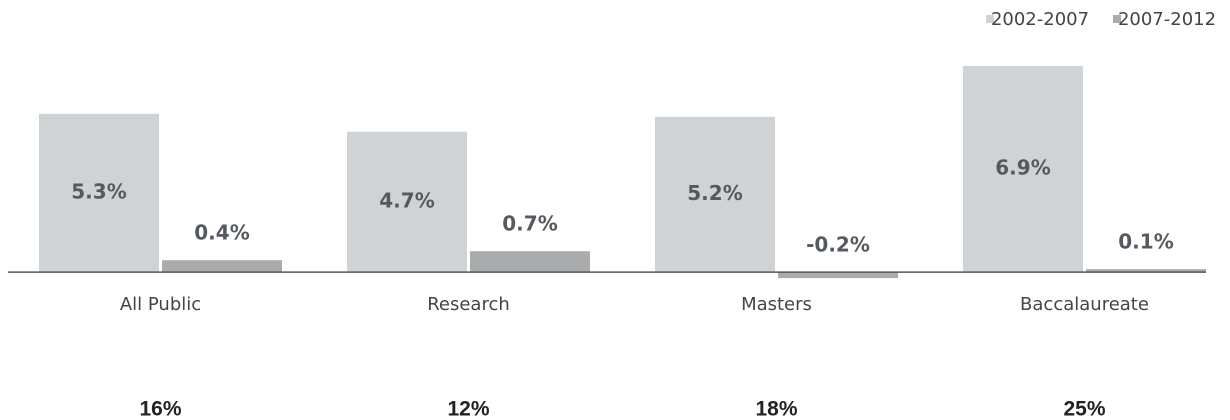 This screenshot has height=420, width=1230. I want to click on value-label: 6.9%, so click(1022, 168).